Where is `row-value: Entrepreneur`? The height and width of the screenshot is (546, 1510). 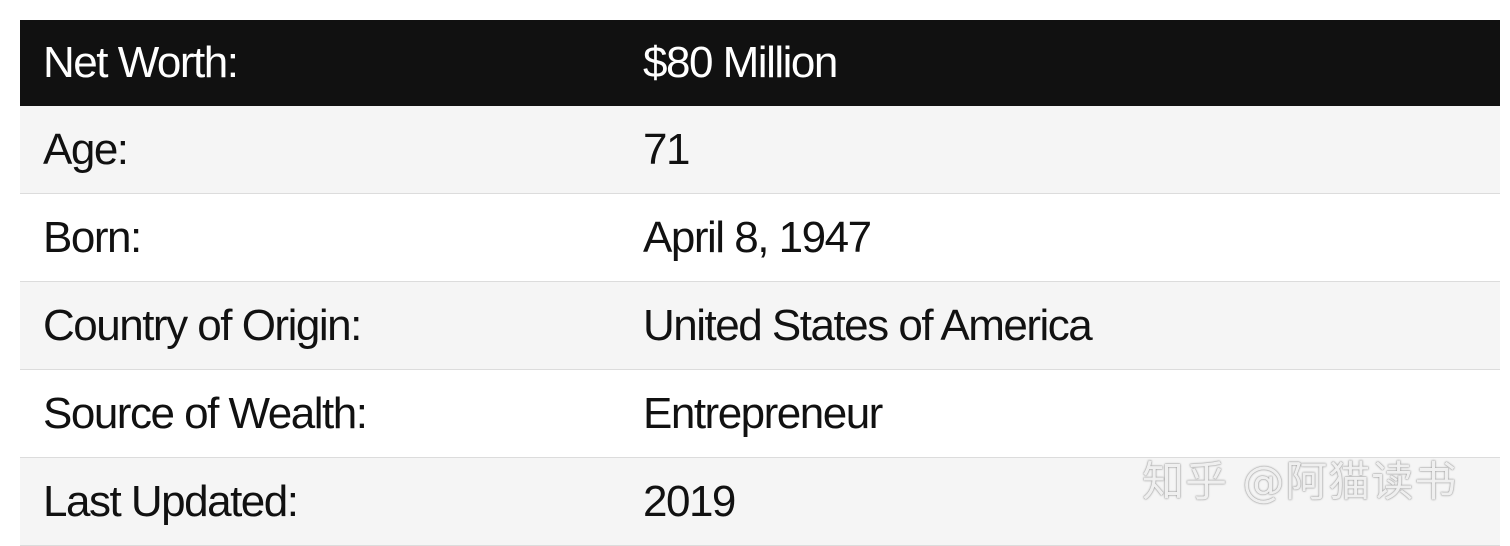 row-value: Entrepreneur is located at coordinates (763, 413).